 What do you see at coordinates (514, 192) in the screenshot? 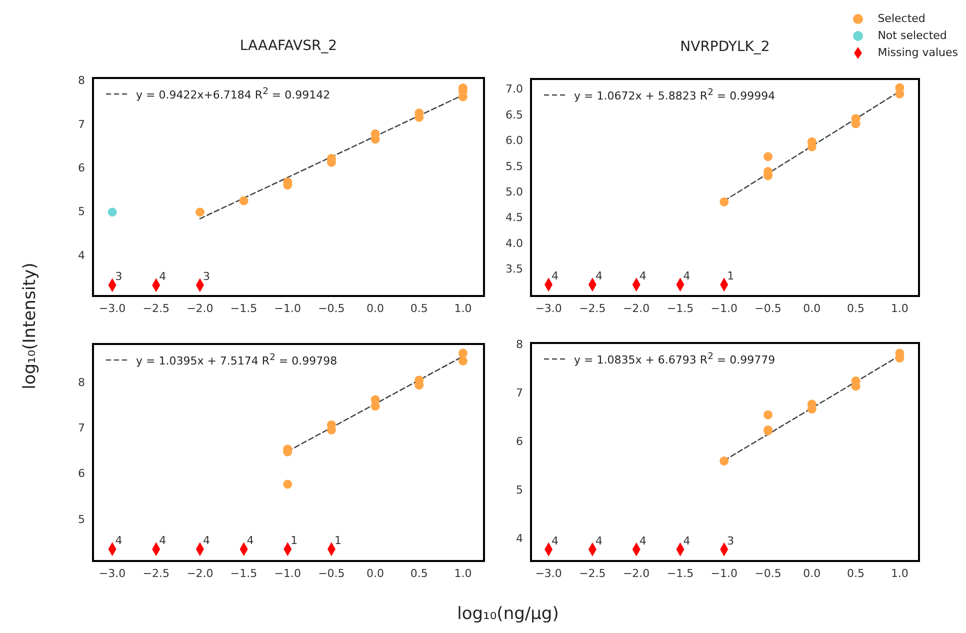
I see `y-tick-label: 5.0` at bounding box center [514, 192].